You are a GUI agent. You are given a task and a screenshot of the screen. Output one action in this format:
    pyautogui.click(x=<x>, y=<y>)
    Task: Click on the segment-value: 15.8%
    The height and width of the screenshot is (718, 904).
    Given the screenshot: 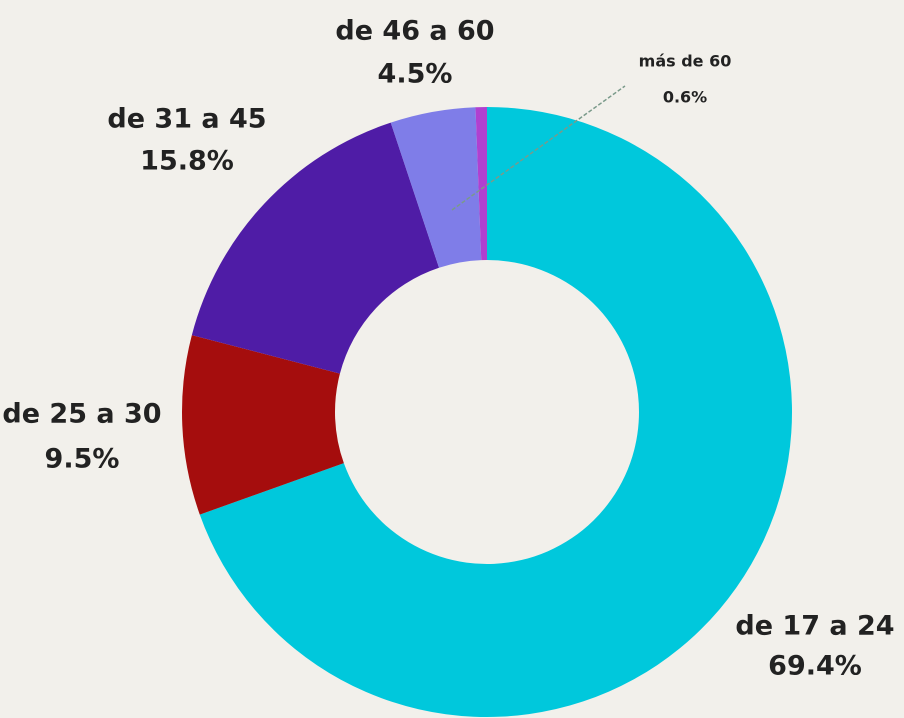 What is the action you would take?
    pyautogui.click(x=187, y=161)
    